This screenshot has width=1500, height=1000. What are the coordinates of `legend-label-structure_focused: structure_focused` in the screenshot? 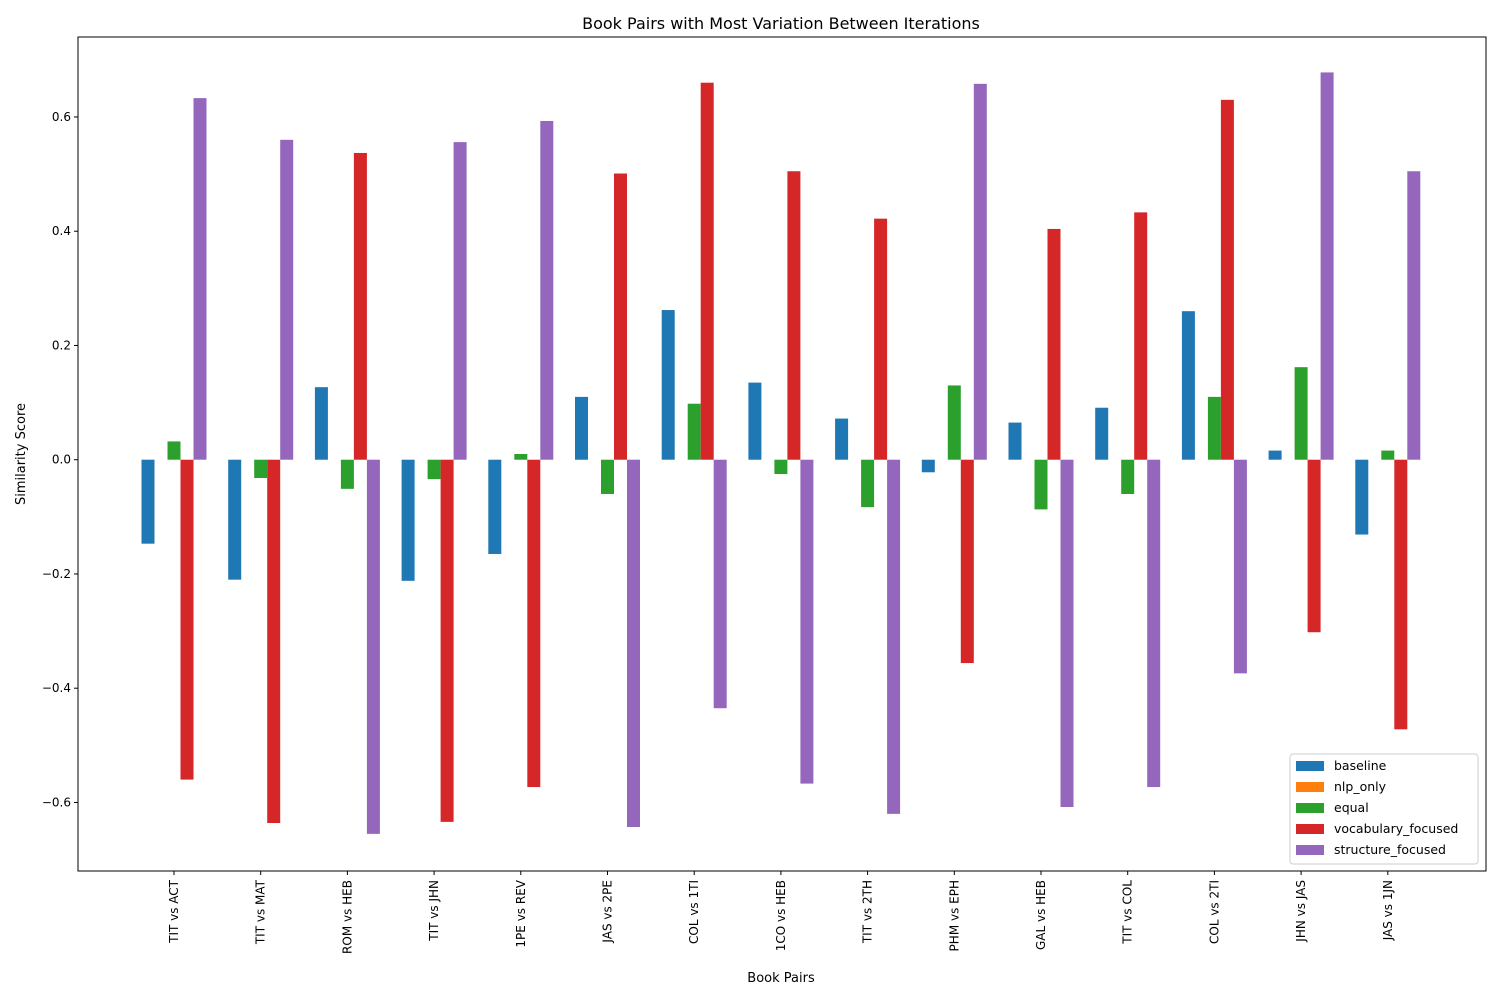 It's located at (1390, 849).